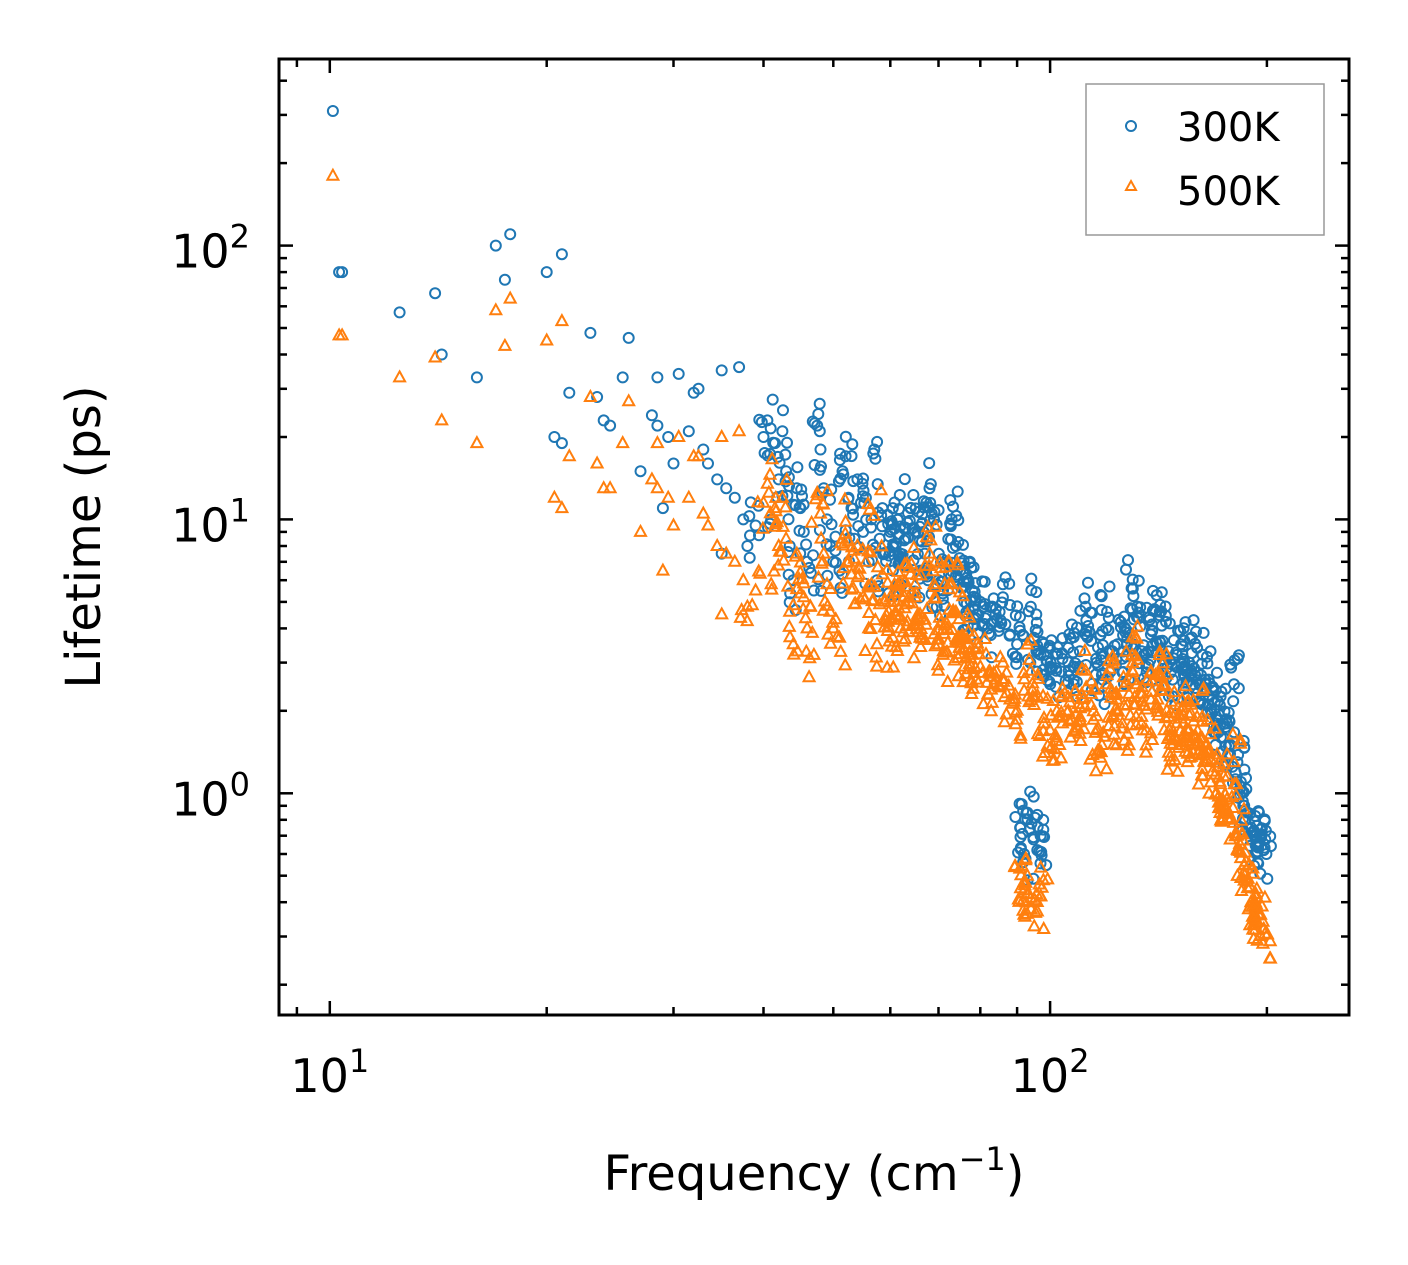 This screenshot has height=1265, width=1408. I want to click on legend: 300K 500K, so click(1205, 159).